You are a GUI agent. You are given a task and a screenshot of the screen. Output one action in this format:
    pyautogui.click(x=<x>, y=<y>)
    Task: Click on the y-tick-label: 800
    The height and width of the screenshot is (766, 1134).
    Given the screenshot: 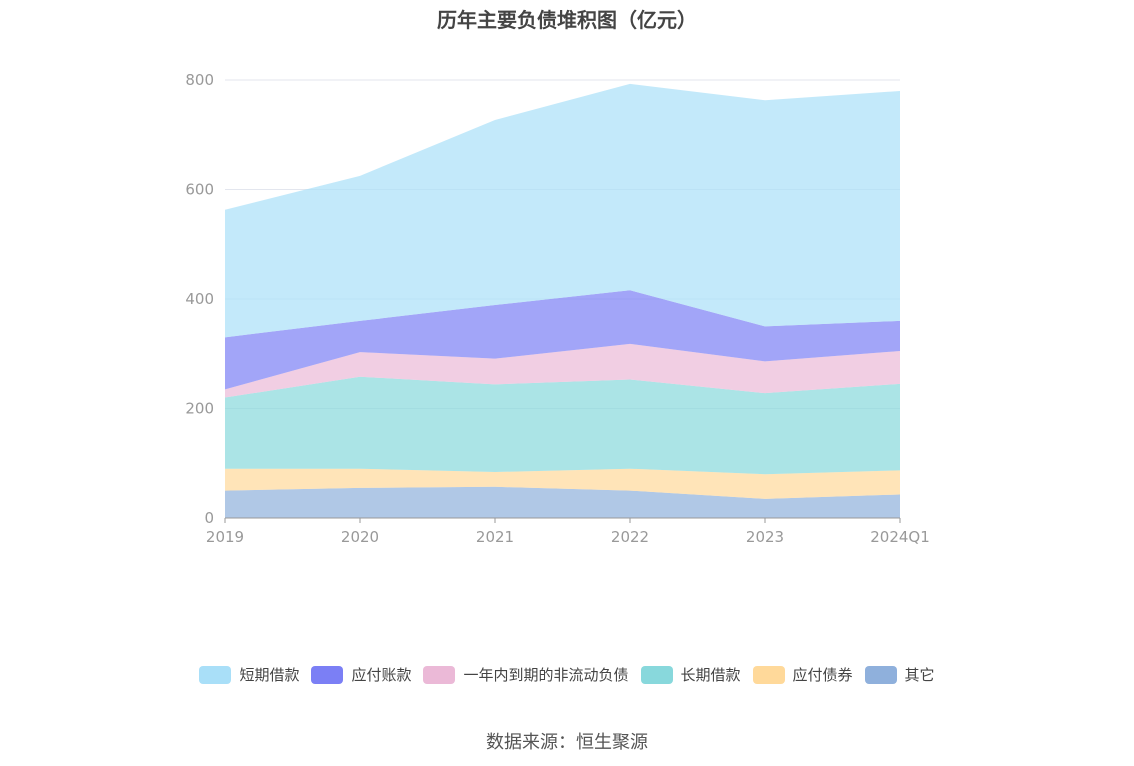 What is the action you would take?
    pyautogui.click(x=199, y=80)
    